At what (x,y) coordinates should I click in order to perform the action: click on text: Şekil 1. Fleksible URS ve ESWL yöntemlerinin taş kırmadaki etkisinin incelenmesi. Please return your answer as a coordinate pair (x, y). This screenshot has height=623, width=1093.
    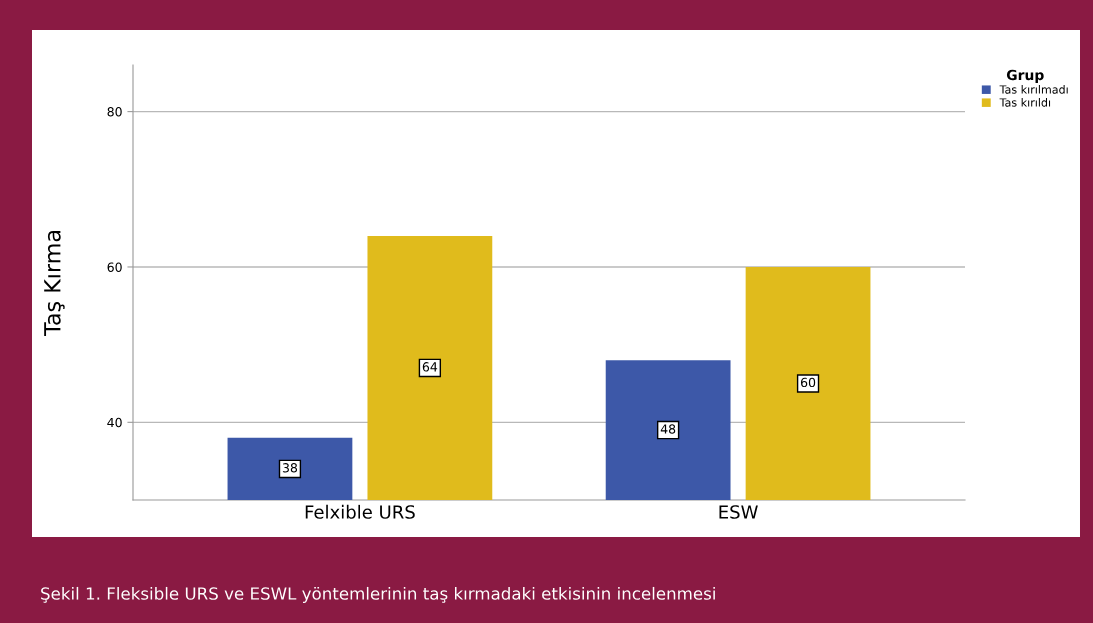
    Looking at the image, I should click on (378, 595).